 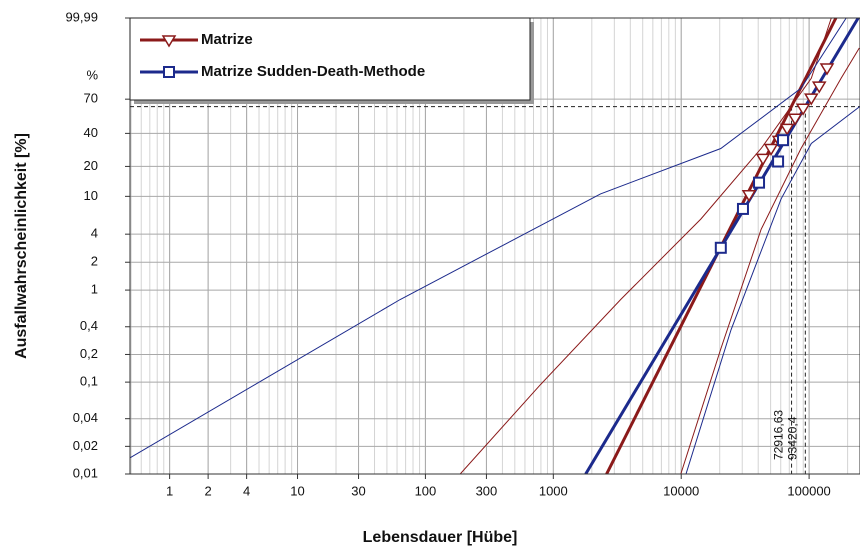 I want to click on y-tick-label: 2, so click(x=94, y=261).